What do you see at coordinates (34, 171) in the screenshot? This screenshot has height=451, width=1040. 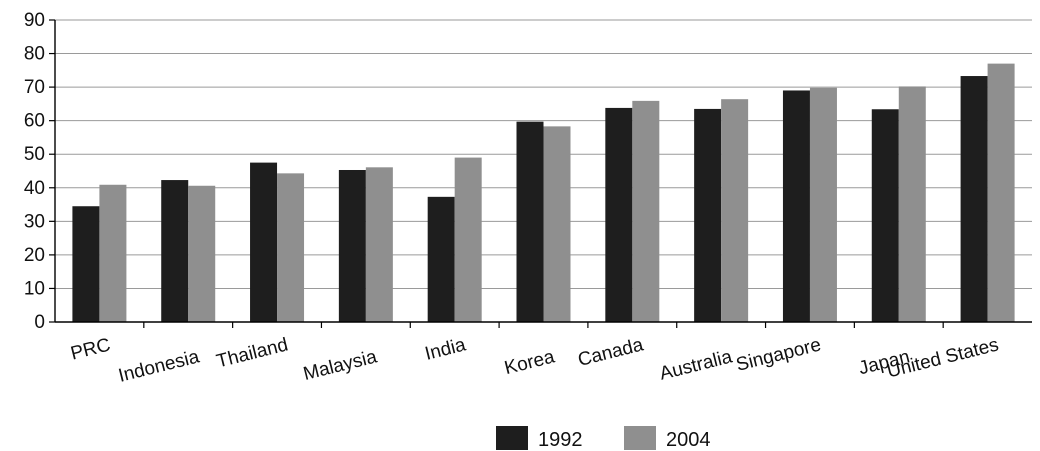 I see `y-tick-labels: 0 10 20 30 40 50 60 70 80 90` at bounding box center [34, 171].